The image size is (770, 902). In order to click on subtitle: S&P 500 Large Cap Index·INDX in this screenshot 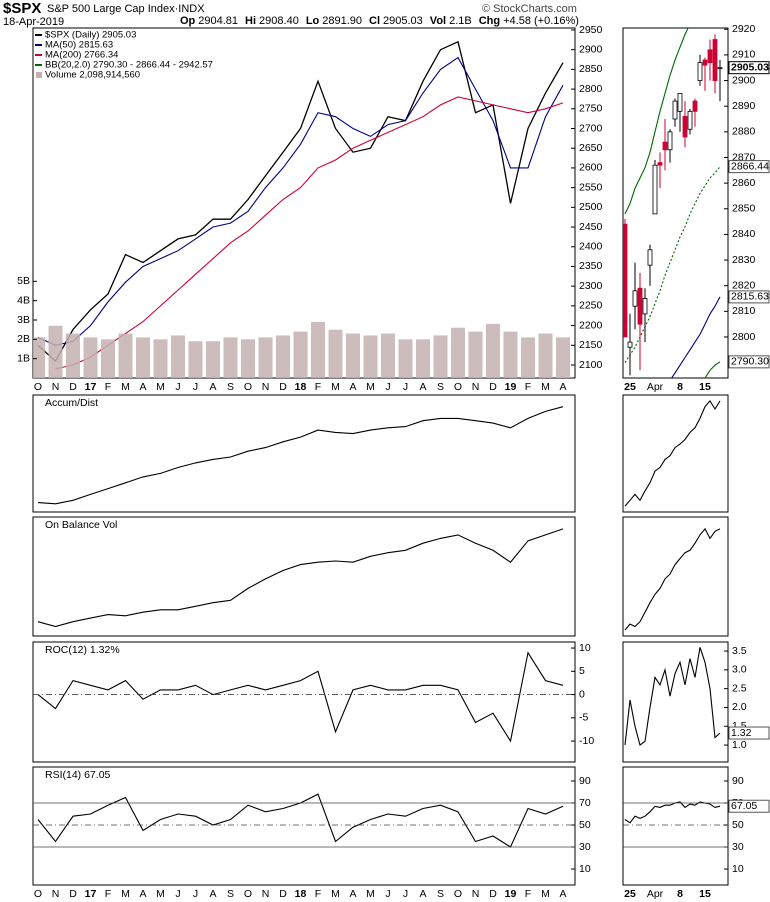, I will do `click(126, 9)`.